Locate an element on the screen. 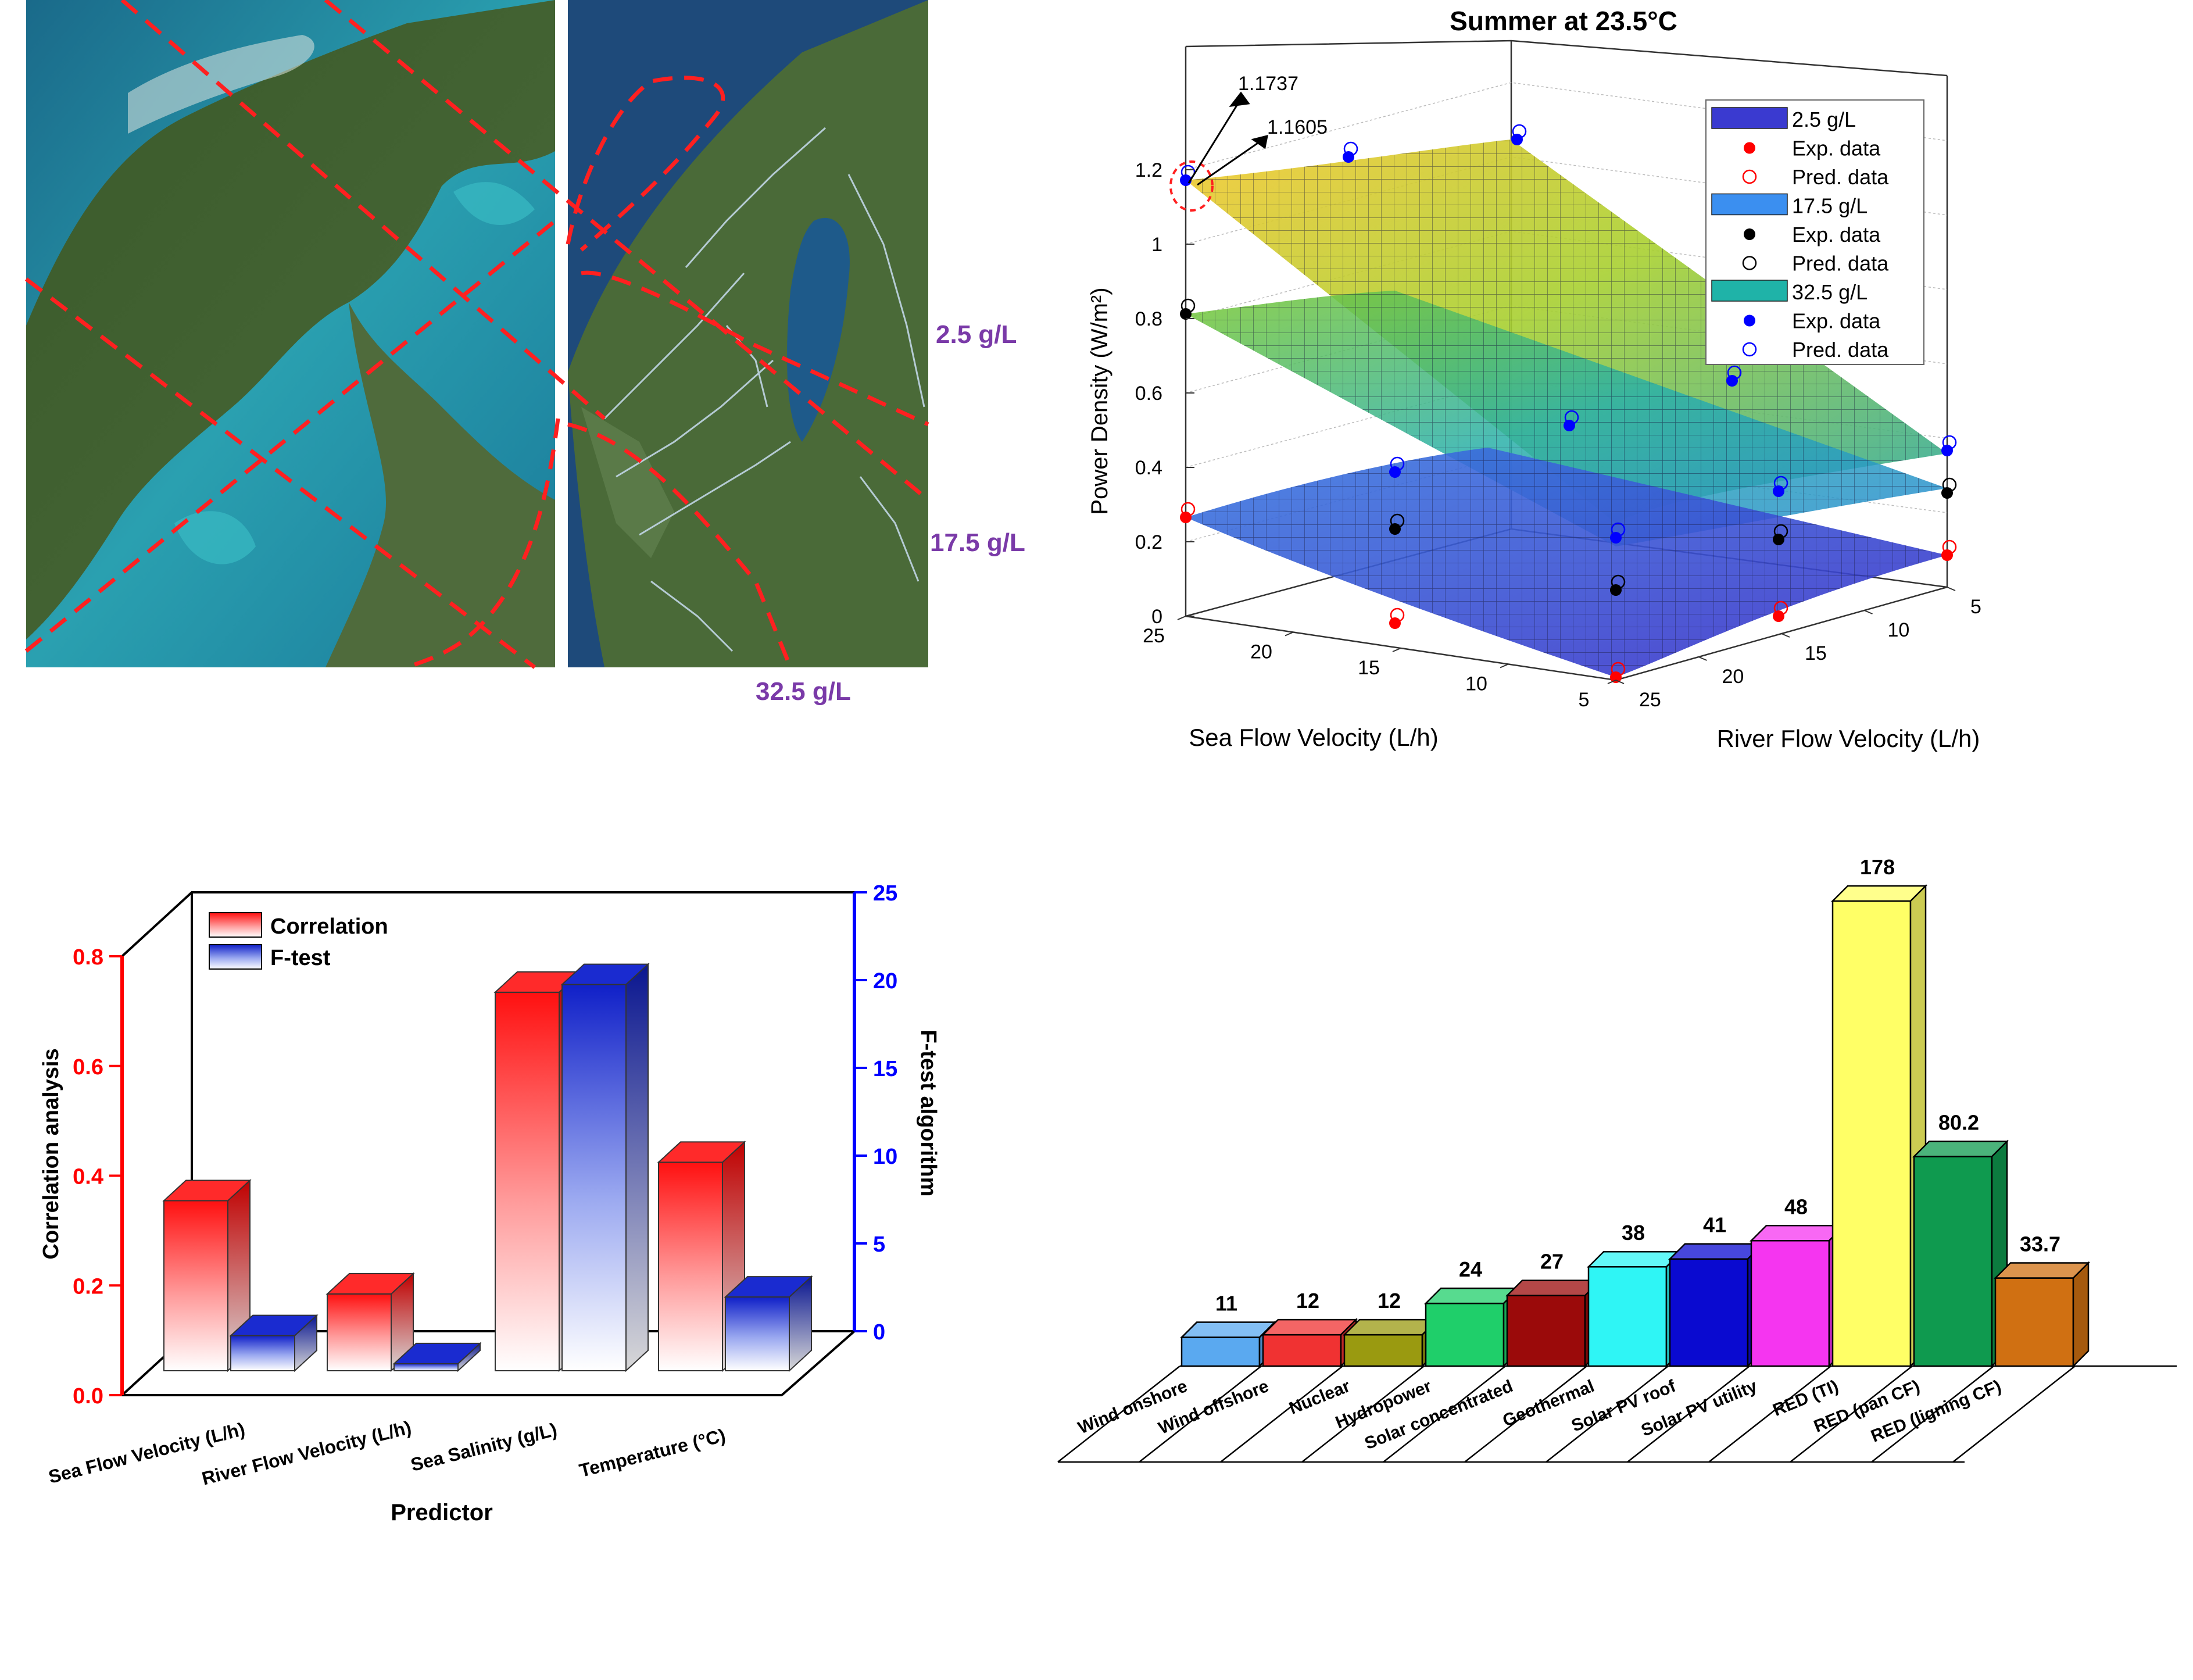  y-tick-label: 15 is located at coordinates (1816, 653).